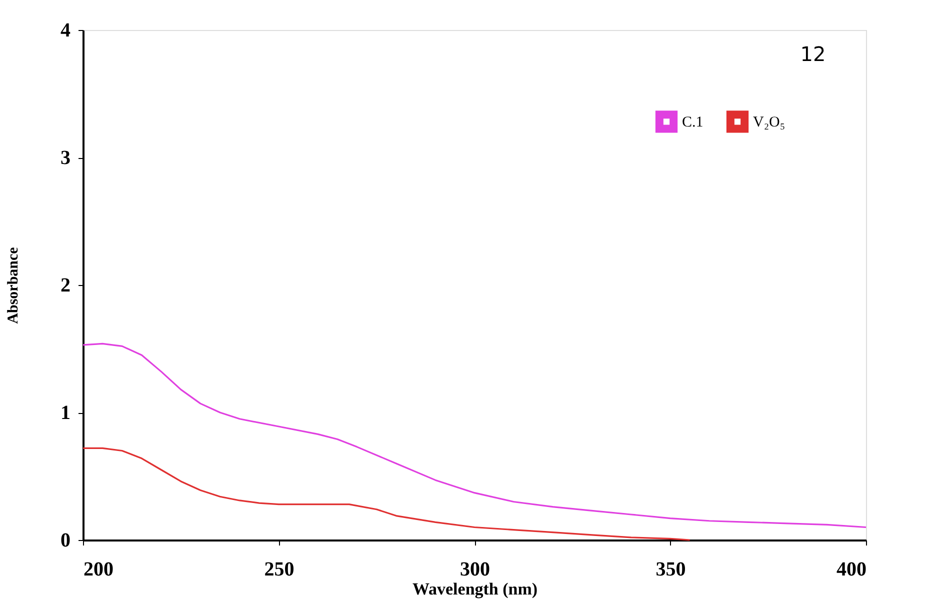 This screenshot has height=611, width=951. Describe the element at coordinates (99, 569) in the screenshot. I see `x-tick-label: 200` at that location.